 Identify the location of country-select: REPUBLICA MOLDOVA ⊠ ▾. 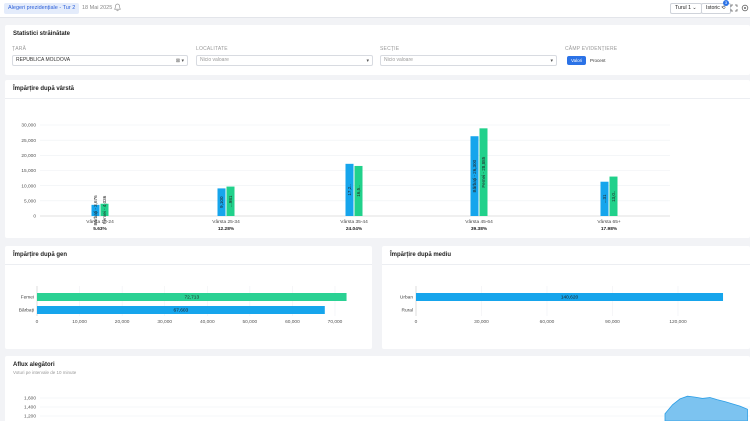
(100, 60).